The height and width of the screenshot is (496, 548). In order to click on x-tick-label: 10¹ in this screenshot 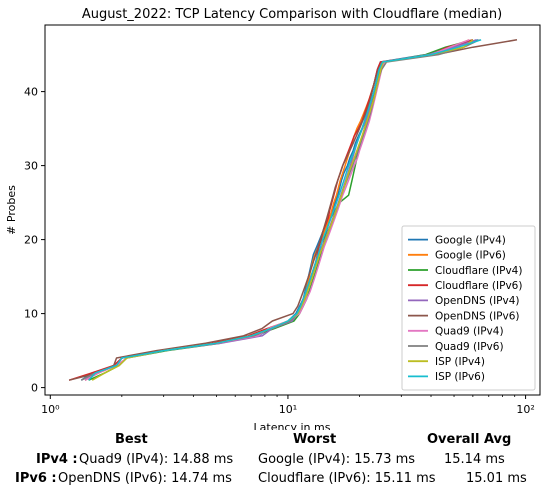, I will do `click(288, 409)`.